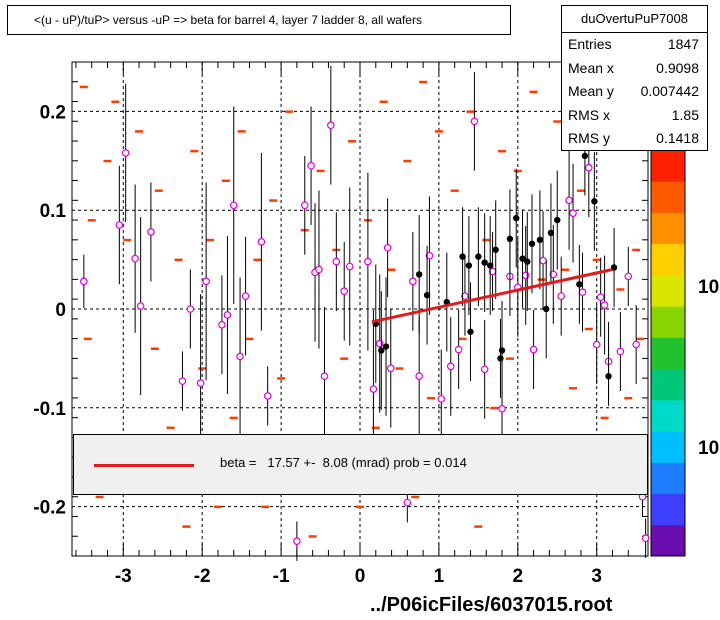 Image resolution: width=720 pixels, height=620 pixels. Describe the element at coordinates (590, 44) in the screenshot. I see `stats-label: Entries` at that location.